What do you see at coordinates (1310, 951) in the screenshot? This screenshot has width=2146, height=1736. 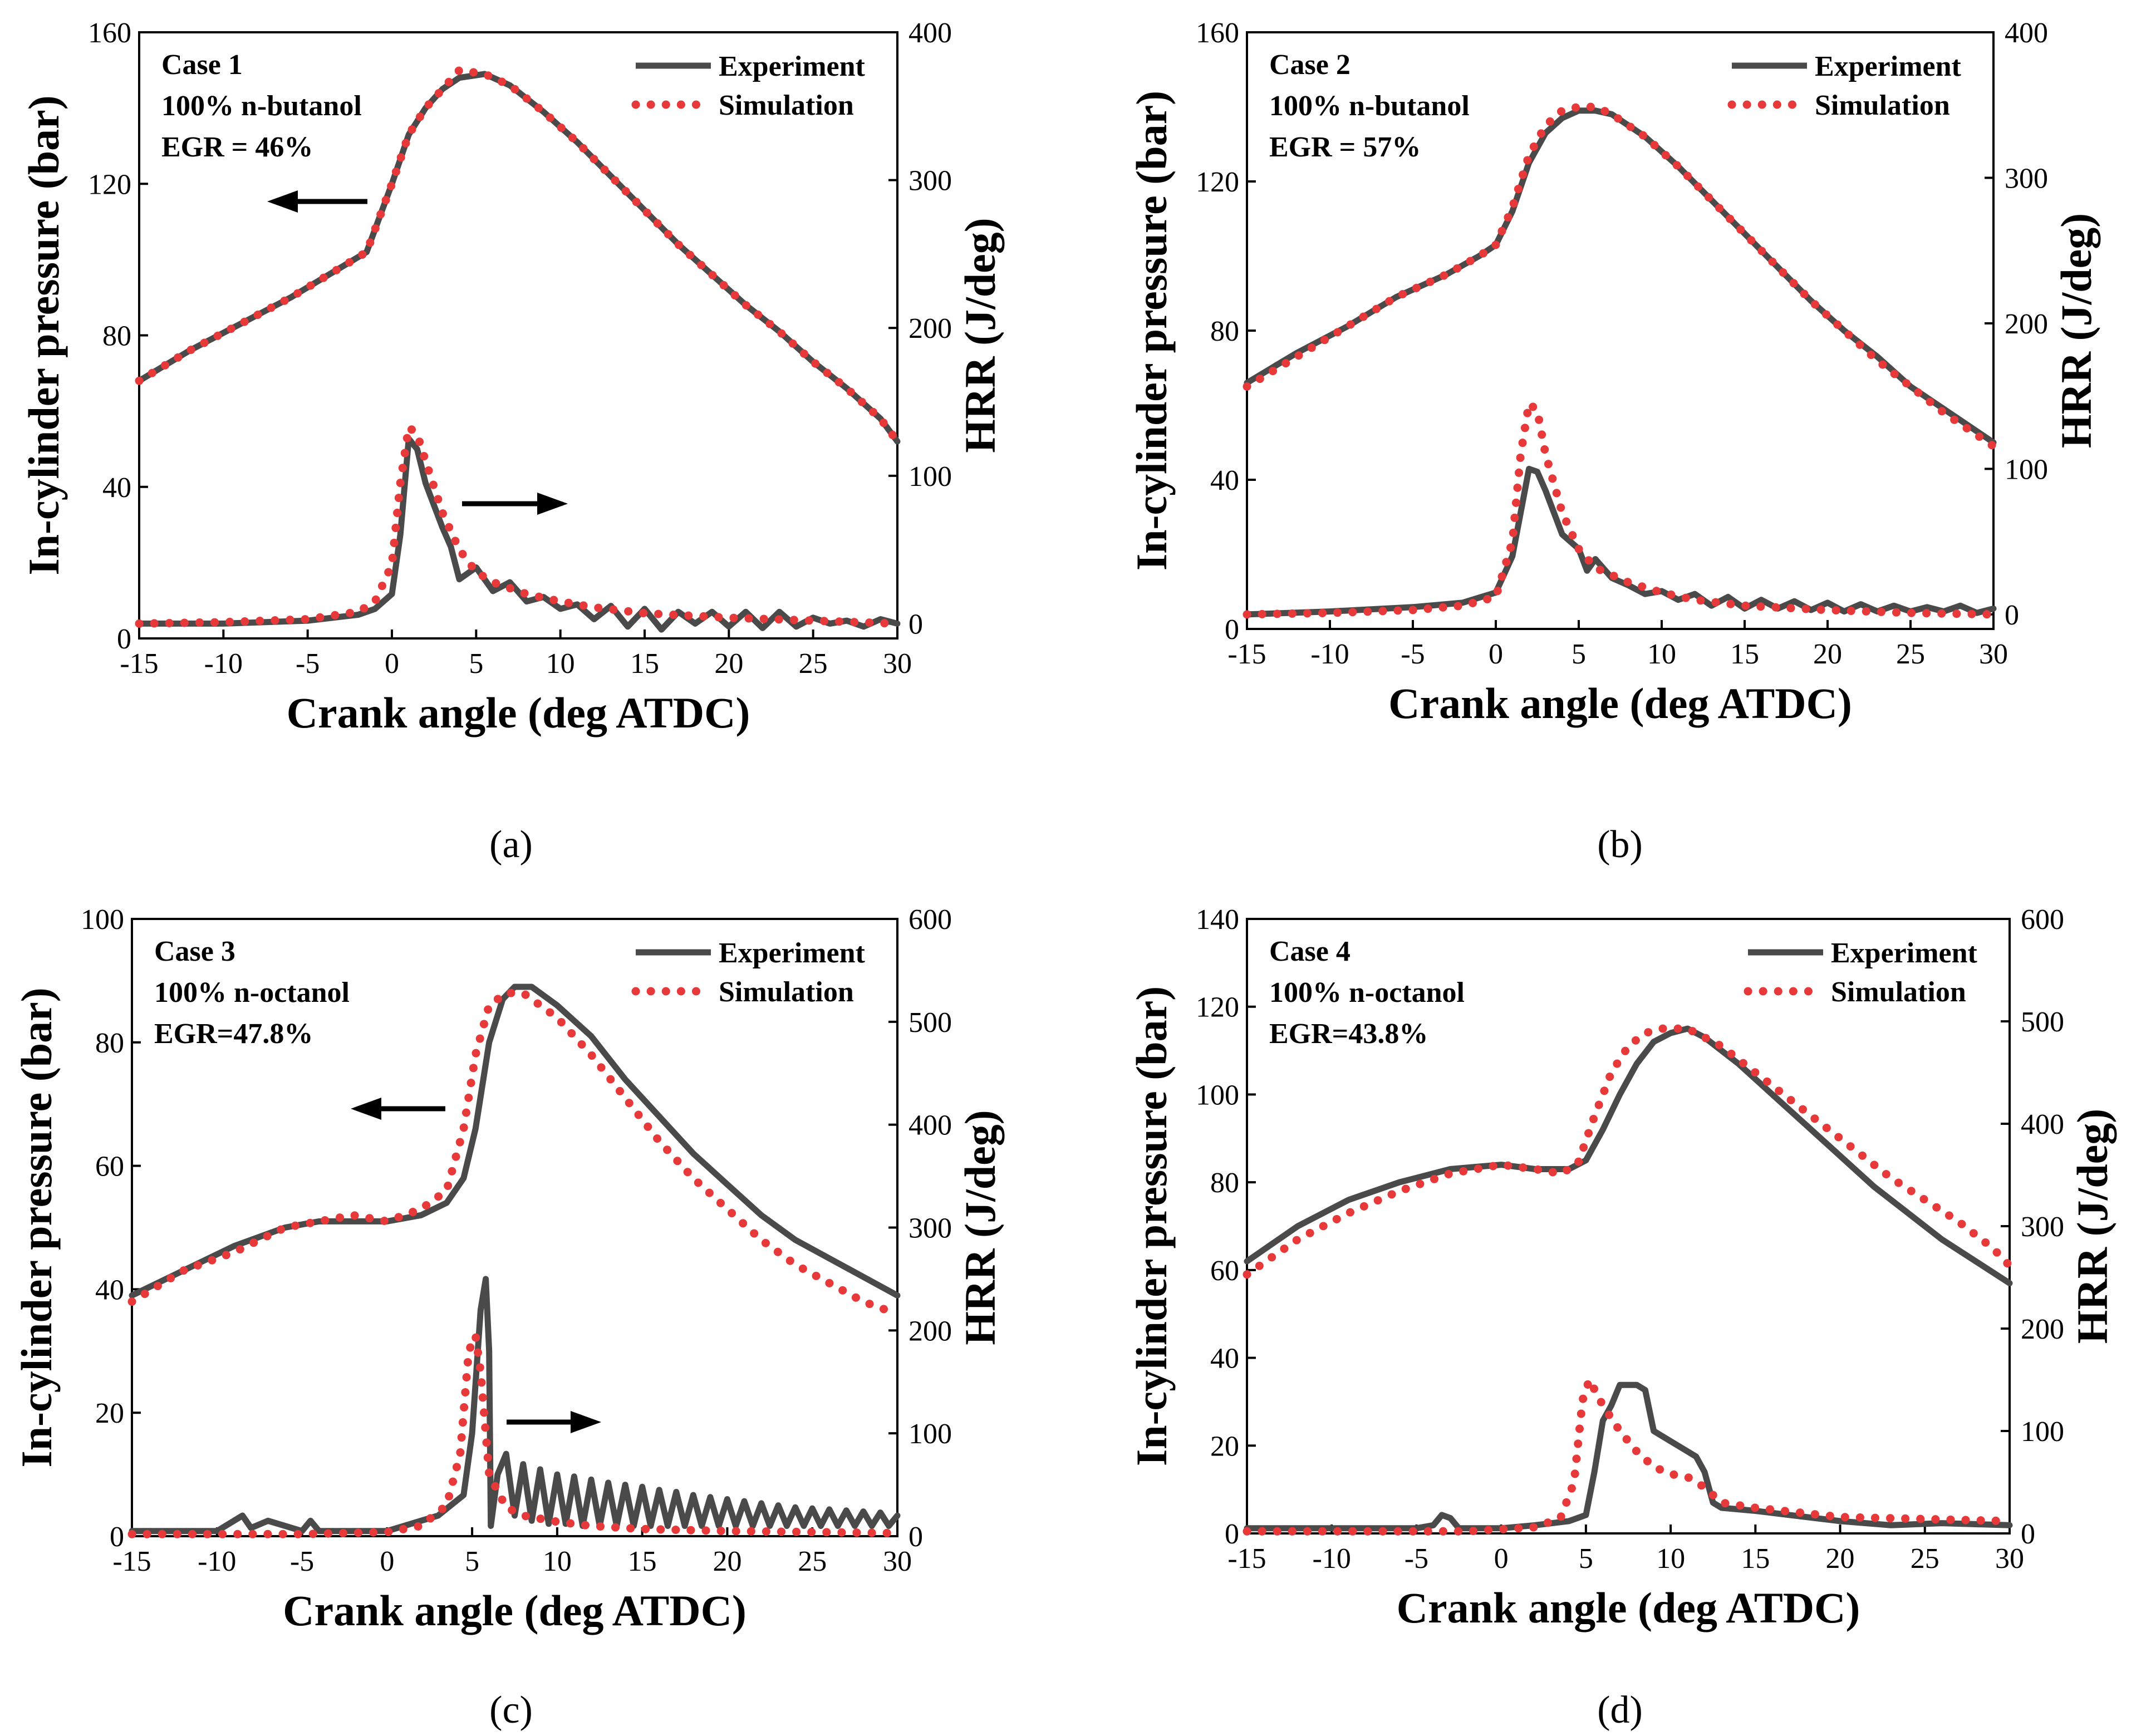 I see `case-note: Case 4` at bounding box center [1310, 951].